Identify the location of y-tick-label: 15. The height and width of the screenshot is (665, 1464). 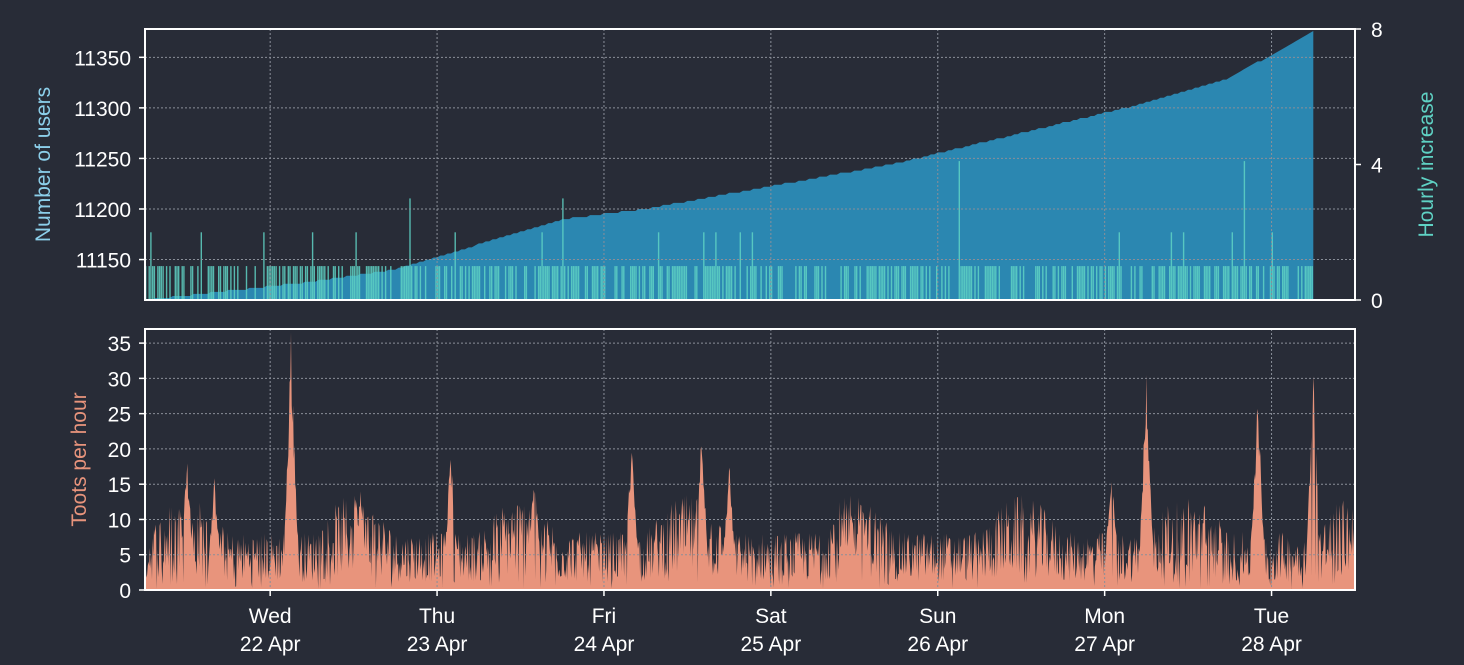
(119, 485).